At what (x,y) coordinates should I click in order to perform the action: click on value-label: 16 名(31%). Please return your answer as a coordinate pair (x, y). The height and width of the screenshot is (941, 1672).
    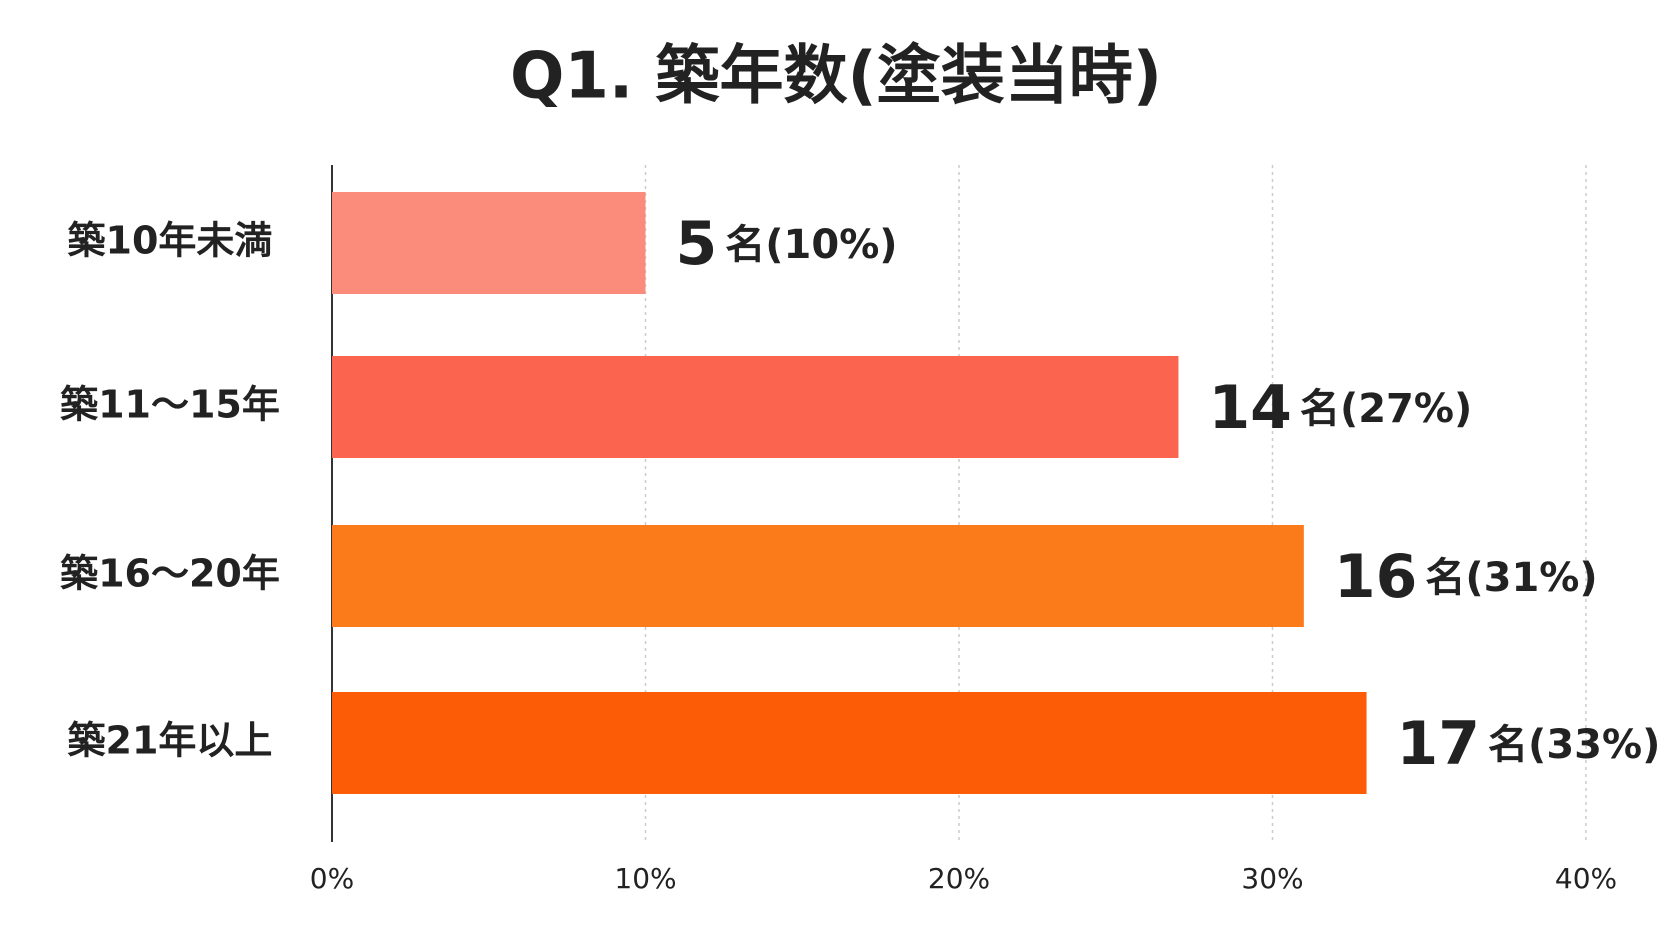
    Looking at the image, I should click on (1466, 577).